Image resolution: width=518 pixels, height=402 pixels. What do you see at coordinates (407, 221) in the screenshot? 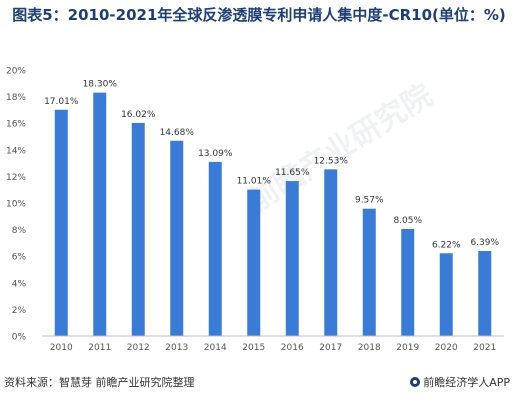
I see `data-label: 8.05%` at bounding box center [407, 221].